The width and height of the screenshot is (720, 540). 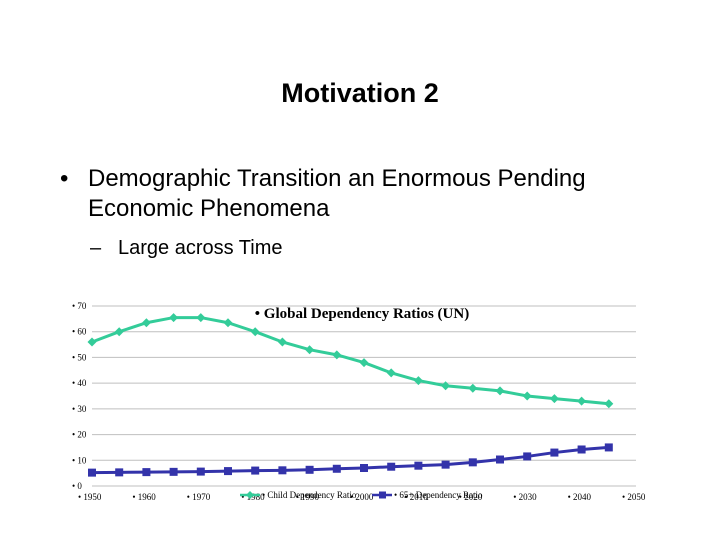 I want to click on y-tick-label: • 40, so click(x=79, y=383).